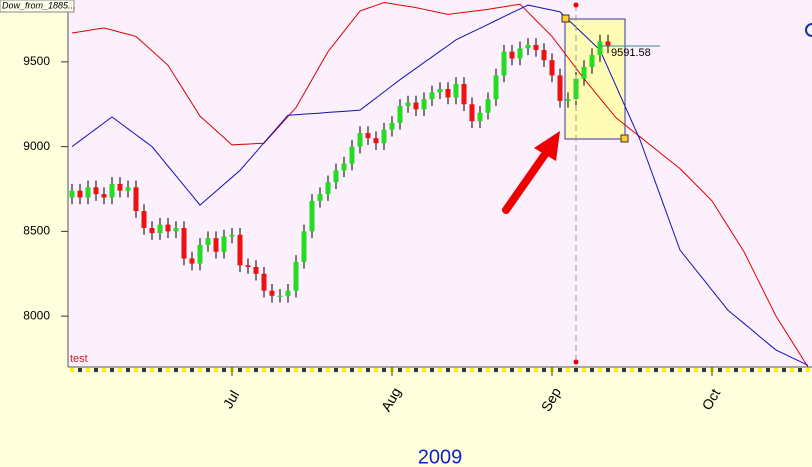 This screenshot has width=812, height=467. I want to click on series-label: test, so click(79, 359).